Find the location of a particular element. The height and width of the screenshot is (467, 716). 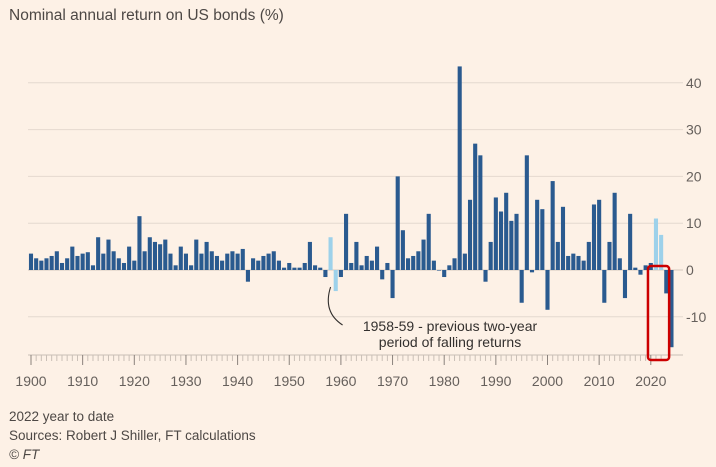

bar-1945 is located at coordinates (263, 262).